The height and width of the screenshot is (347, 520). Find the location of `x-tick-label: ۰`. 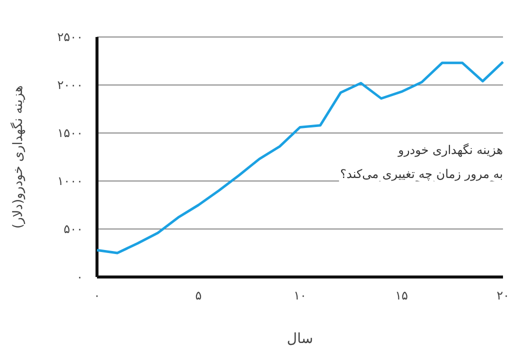

x-tick-label: ۰ is located at coordinates (97, 295).